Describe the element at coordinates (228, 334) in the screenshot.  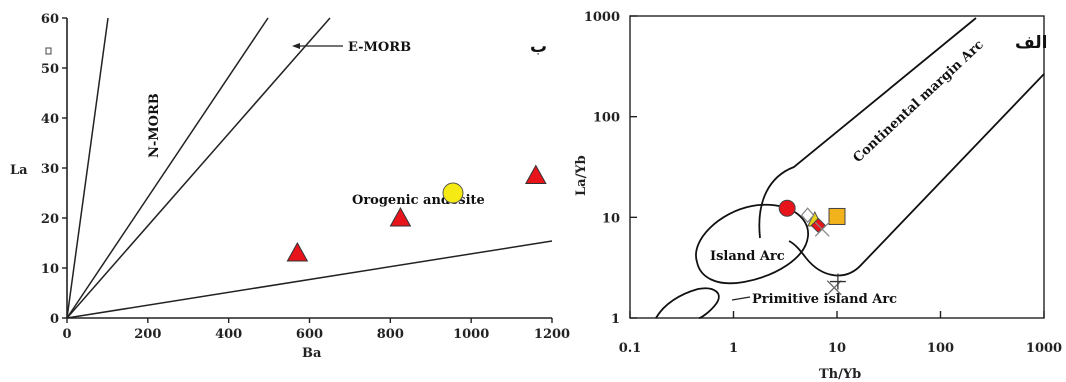
I see `left-x-tick-label: 400` at that location.